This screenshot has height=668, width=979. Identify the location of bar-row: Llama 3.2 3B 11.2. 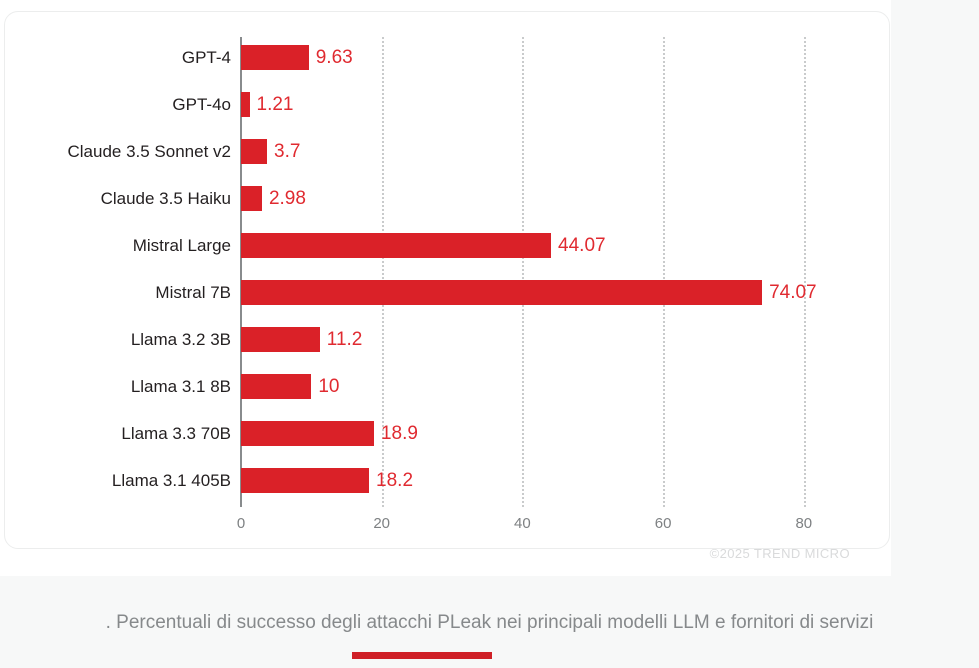
(478, 342).